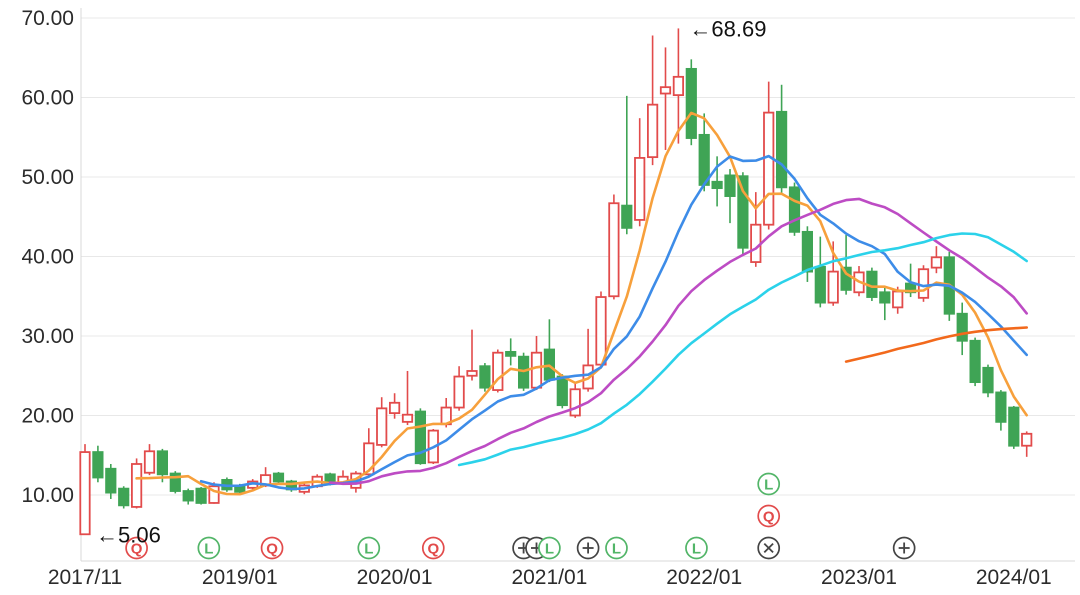  What do you see at coordinates (47, 177) in the screenshot?
I see `y-axis-label: 50.00` at bounding box center [47, 177].